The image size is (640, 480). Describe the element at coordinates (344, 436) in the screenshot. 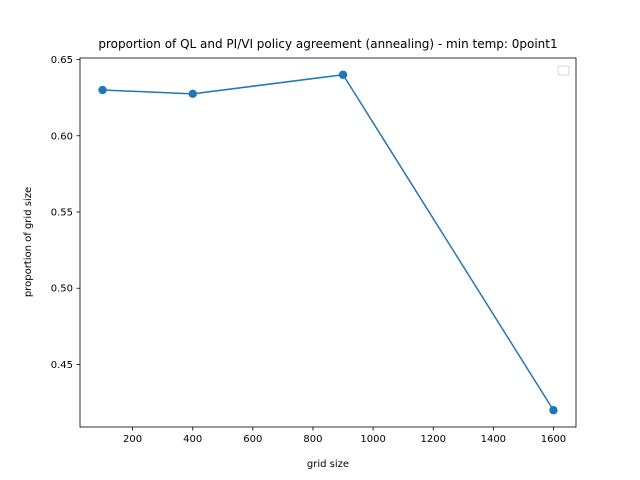

I see `x-axis-ticks: 200 400 600 800 1000 1200 1400 1600` at that location.